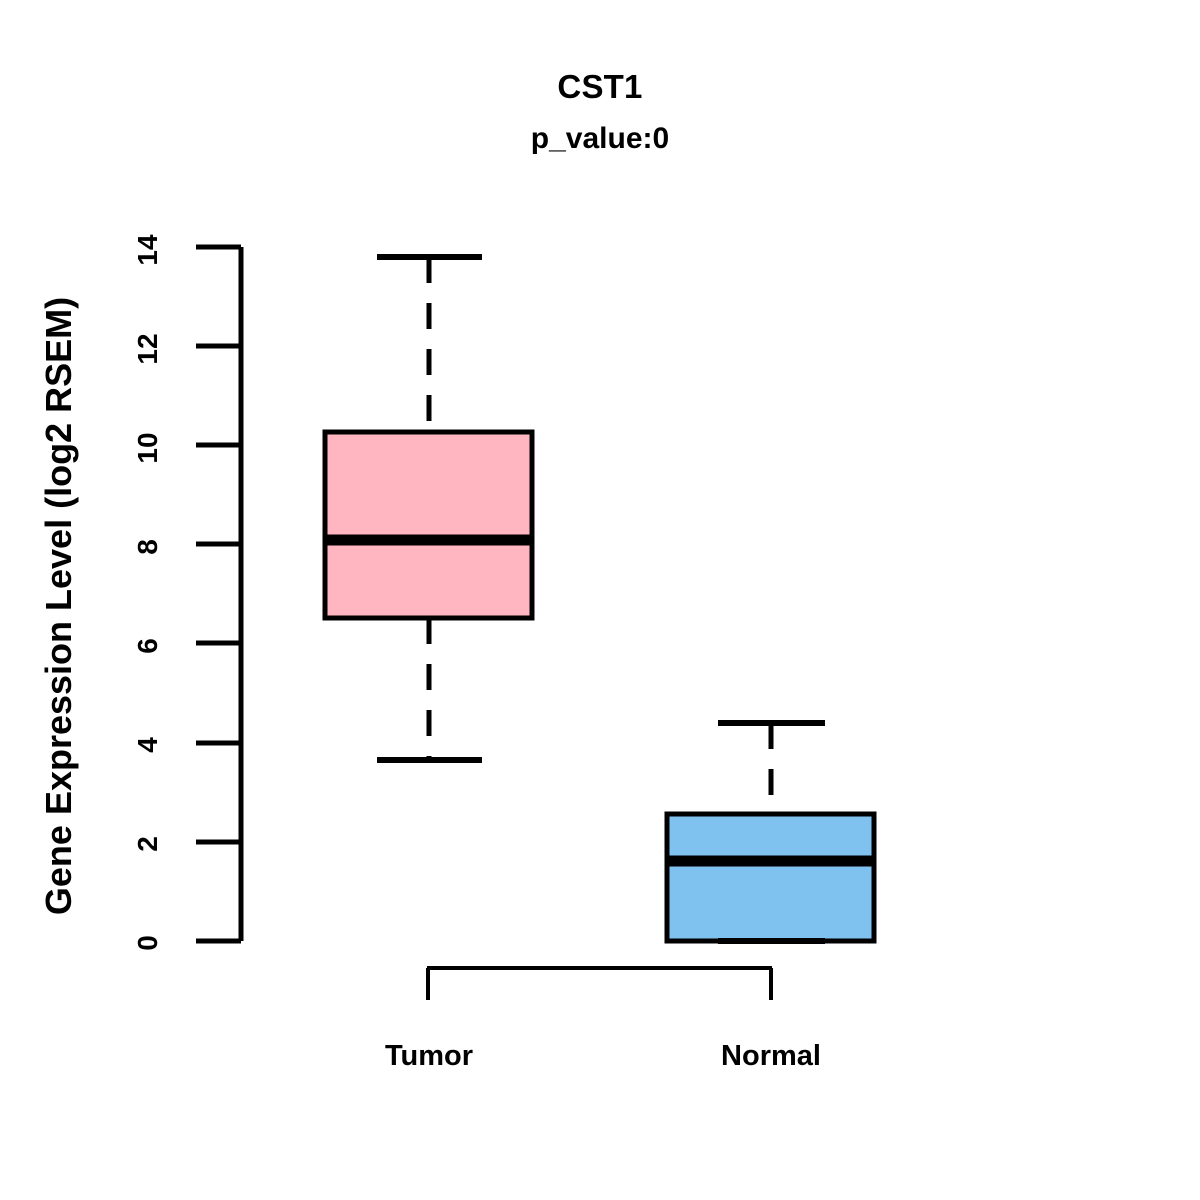 The image size is (1200, 1200). Describe the element at coordinates (600, 86) in the screenshot. I see `chart-title: CST1` at that location.